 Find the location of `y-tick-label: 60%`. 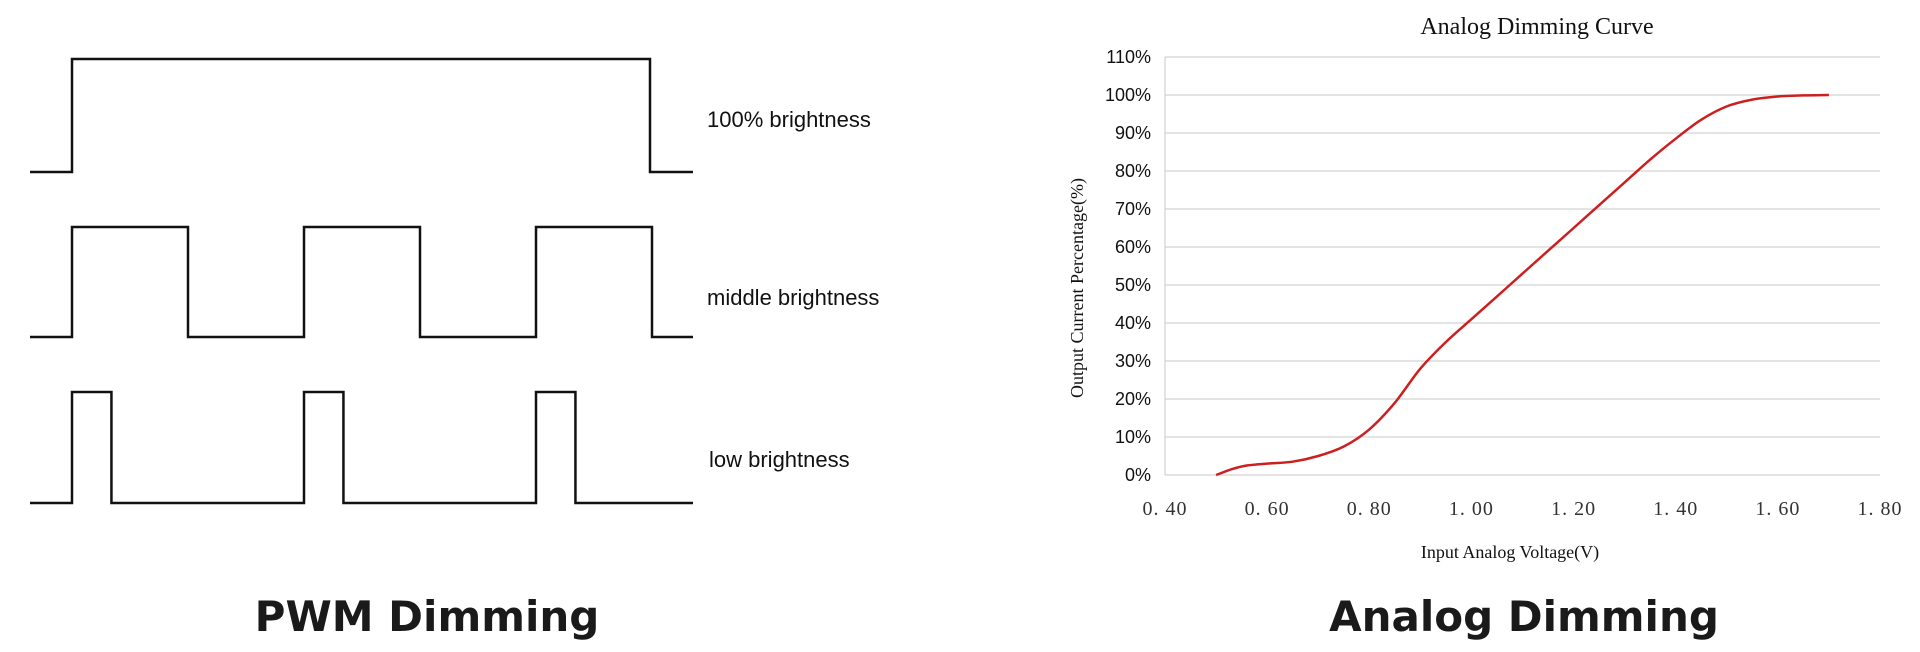

y-tick-label: 60% is located at coordinates (1133, 247).